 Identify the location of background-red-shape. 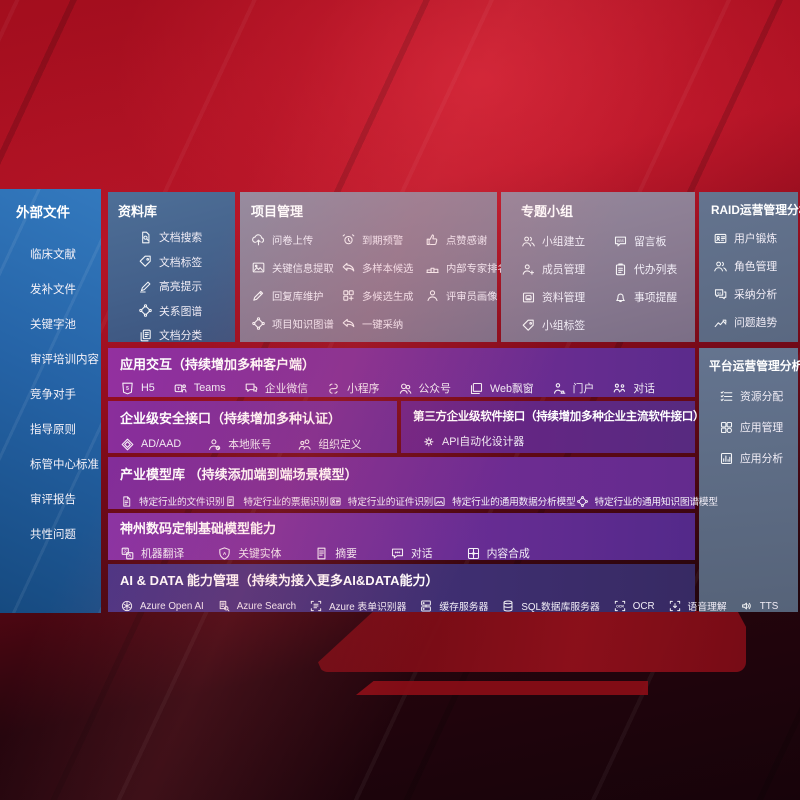
(532, 641).